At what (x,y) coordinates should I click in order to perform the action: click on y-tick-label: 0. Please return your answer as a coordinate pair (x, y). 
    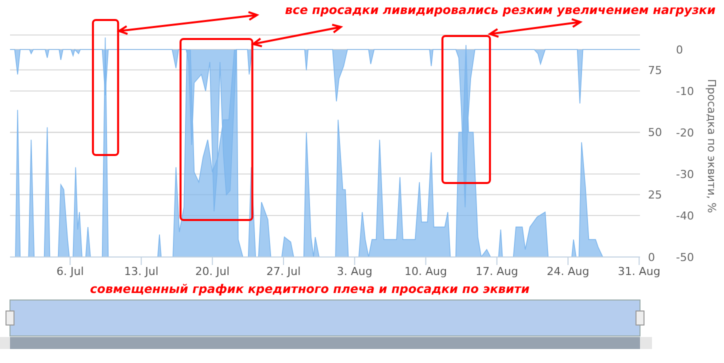
    Looking at the image, I should click on (679, 49).